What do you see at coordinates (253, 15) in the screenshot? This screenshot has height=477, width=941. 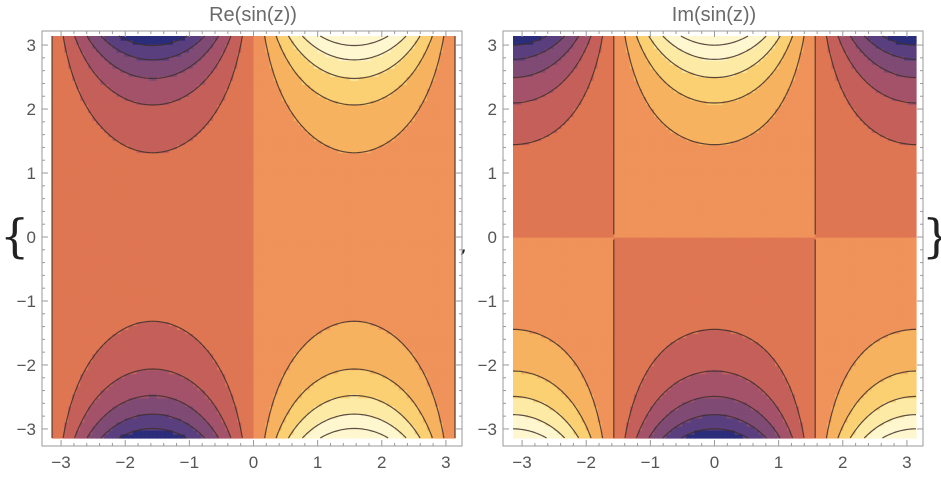 I see `plot-title: Re(sin(z))` at bounding box center [253, 15].